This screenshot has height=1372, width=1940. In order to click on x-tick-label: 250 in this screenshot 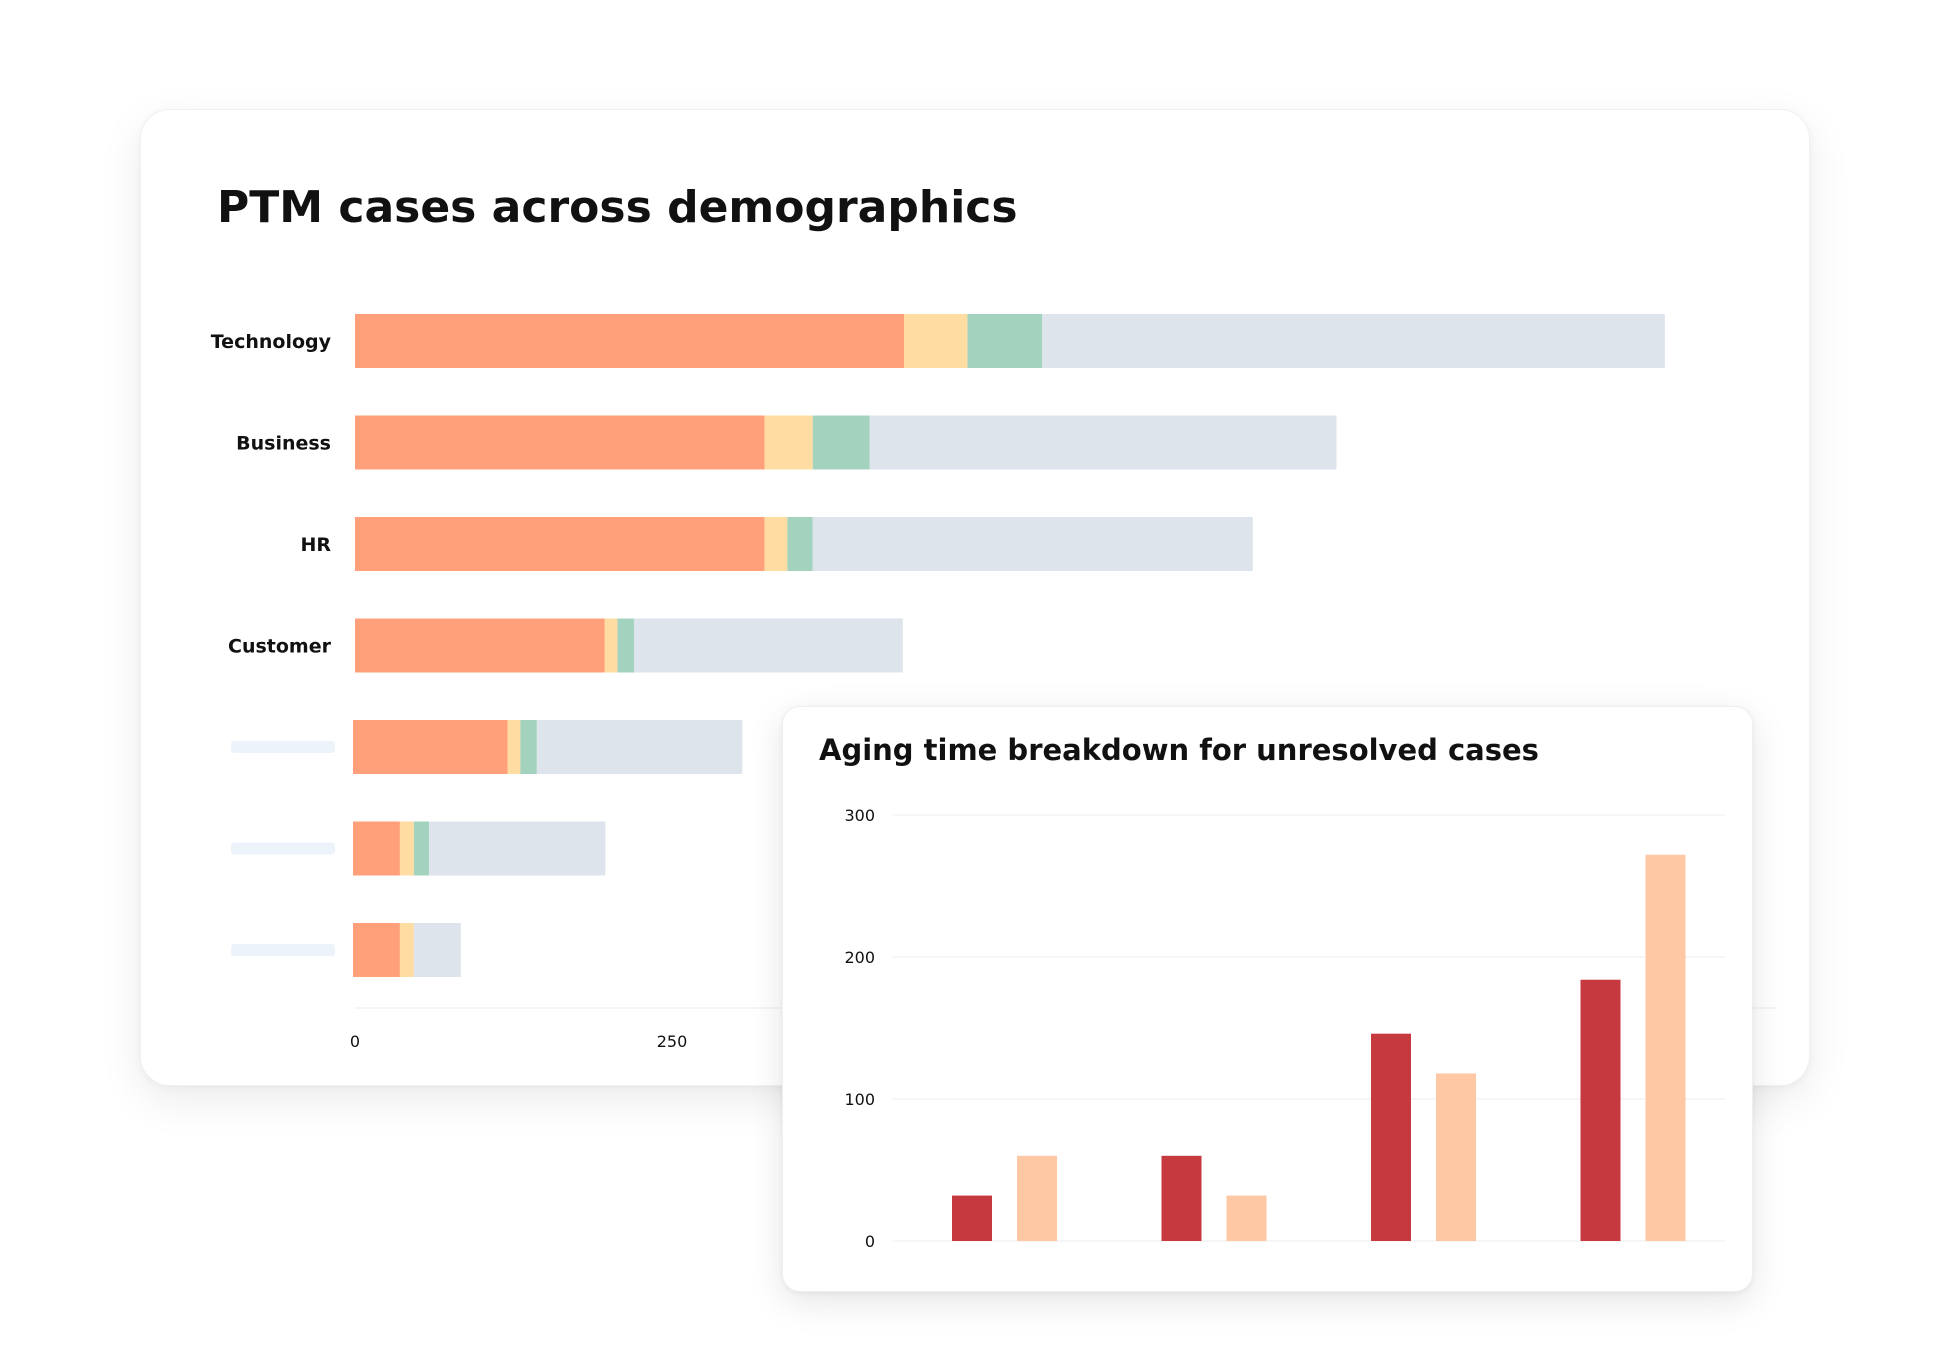, I will do `click(672, 1041)`.